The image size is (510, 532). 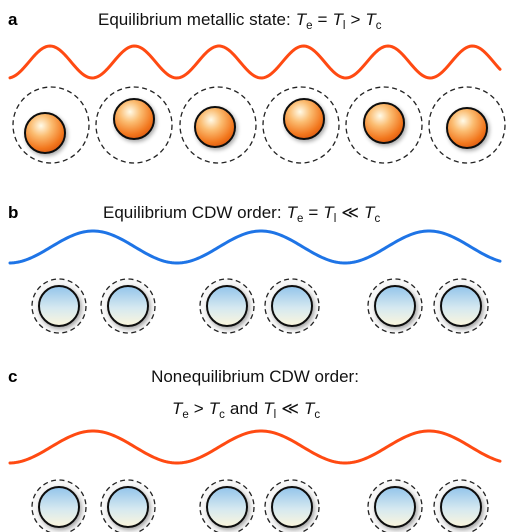 I want to click on panel-c-tl: T, so click(x=269, y=408).